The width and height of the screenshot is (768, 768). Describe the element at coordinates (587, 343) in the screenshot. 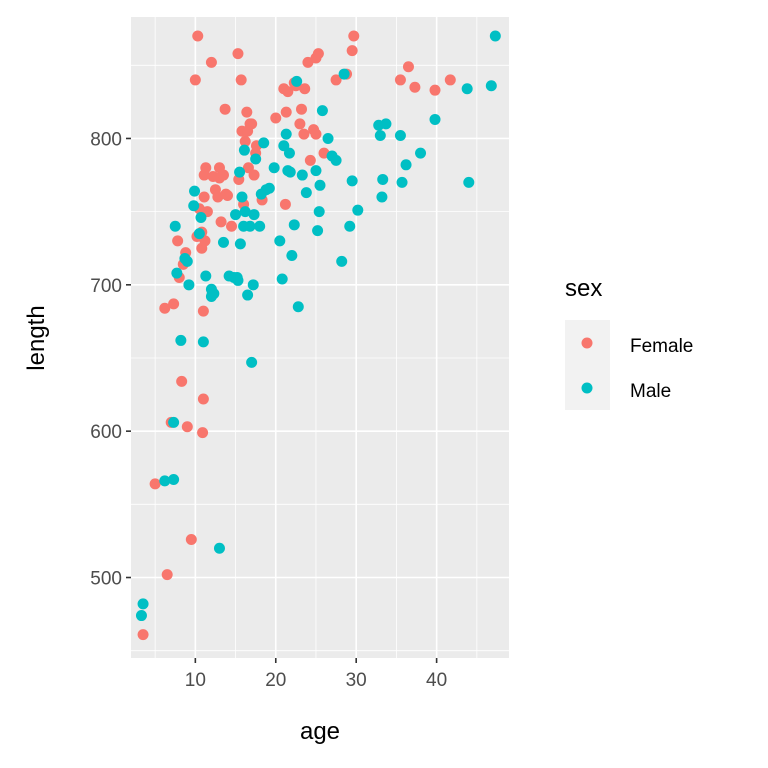

I see `legend-key-female` at that location.